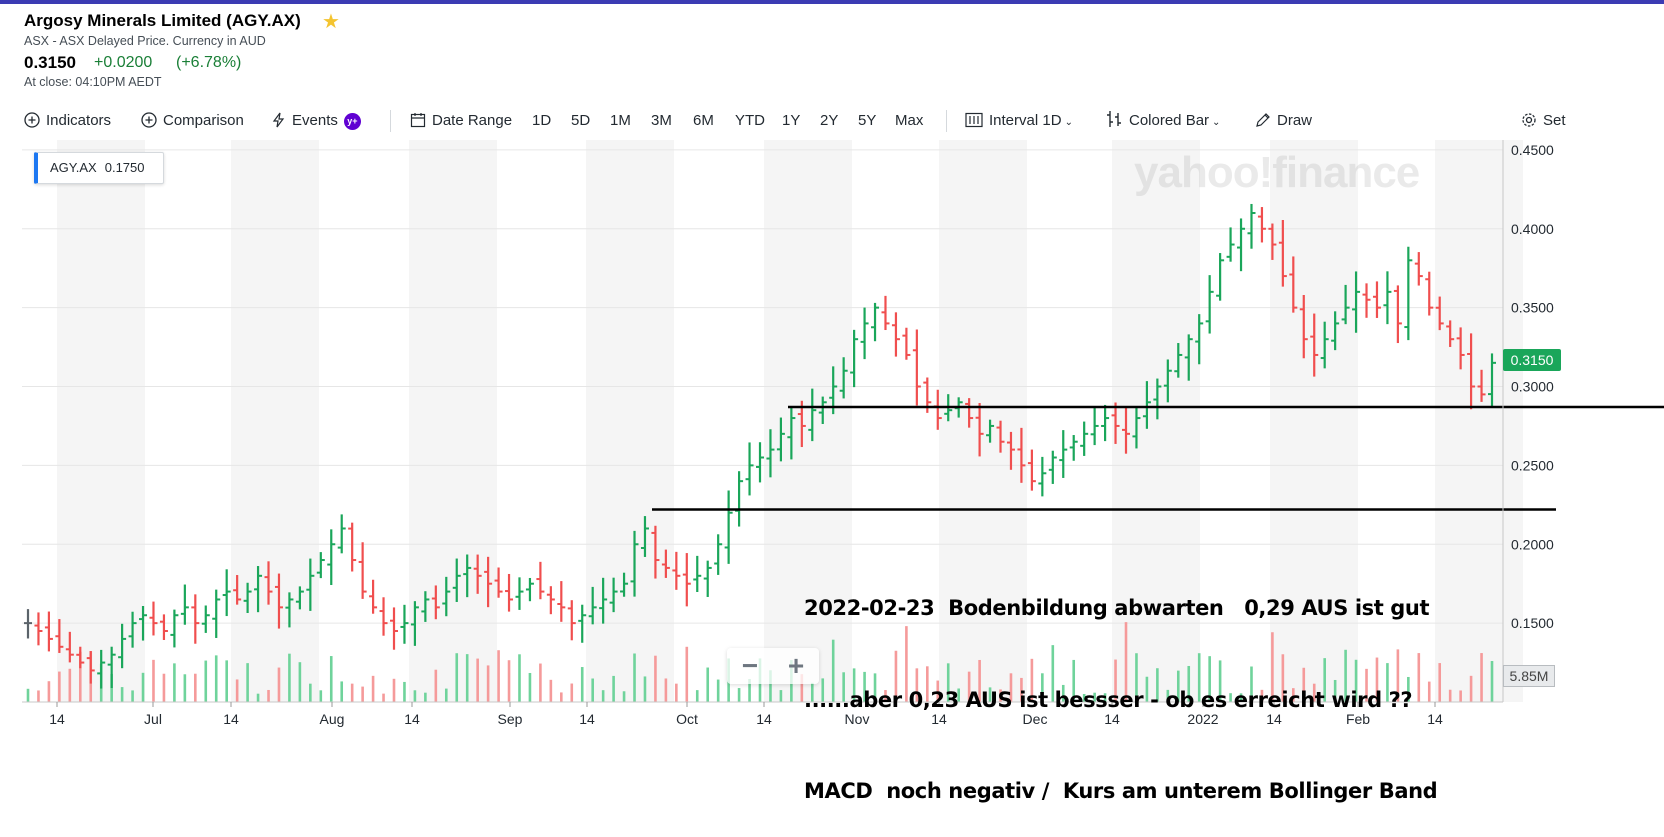  I want to click on range-3m: 3M, so click(661, 120).